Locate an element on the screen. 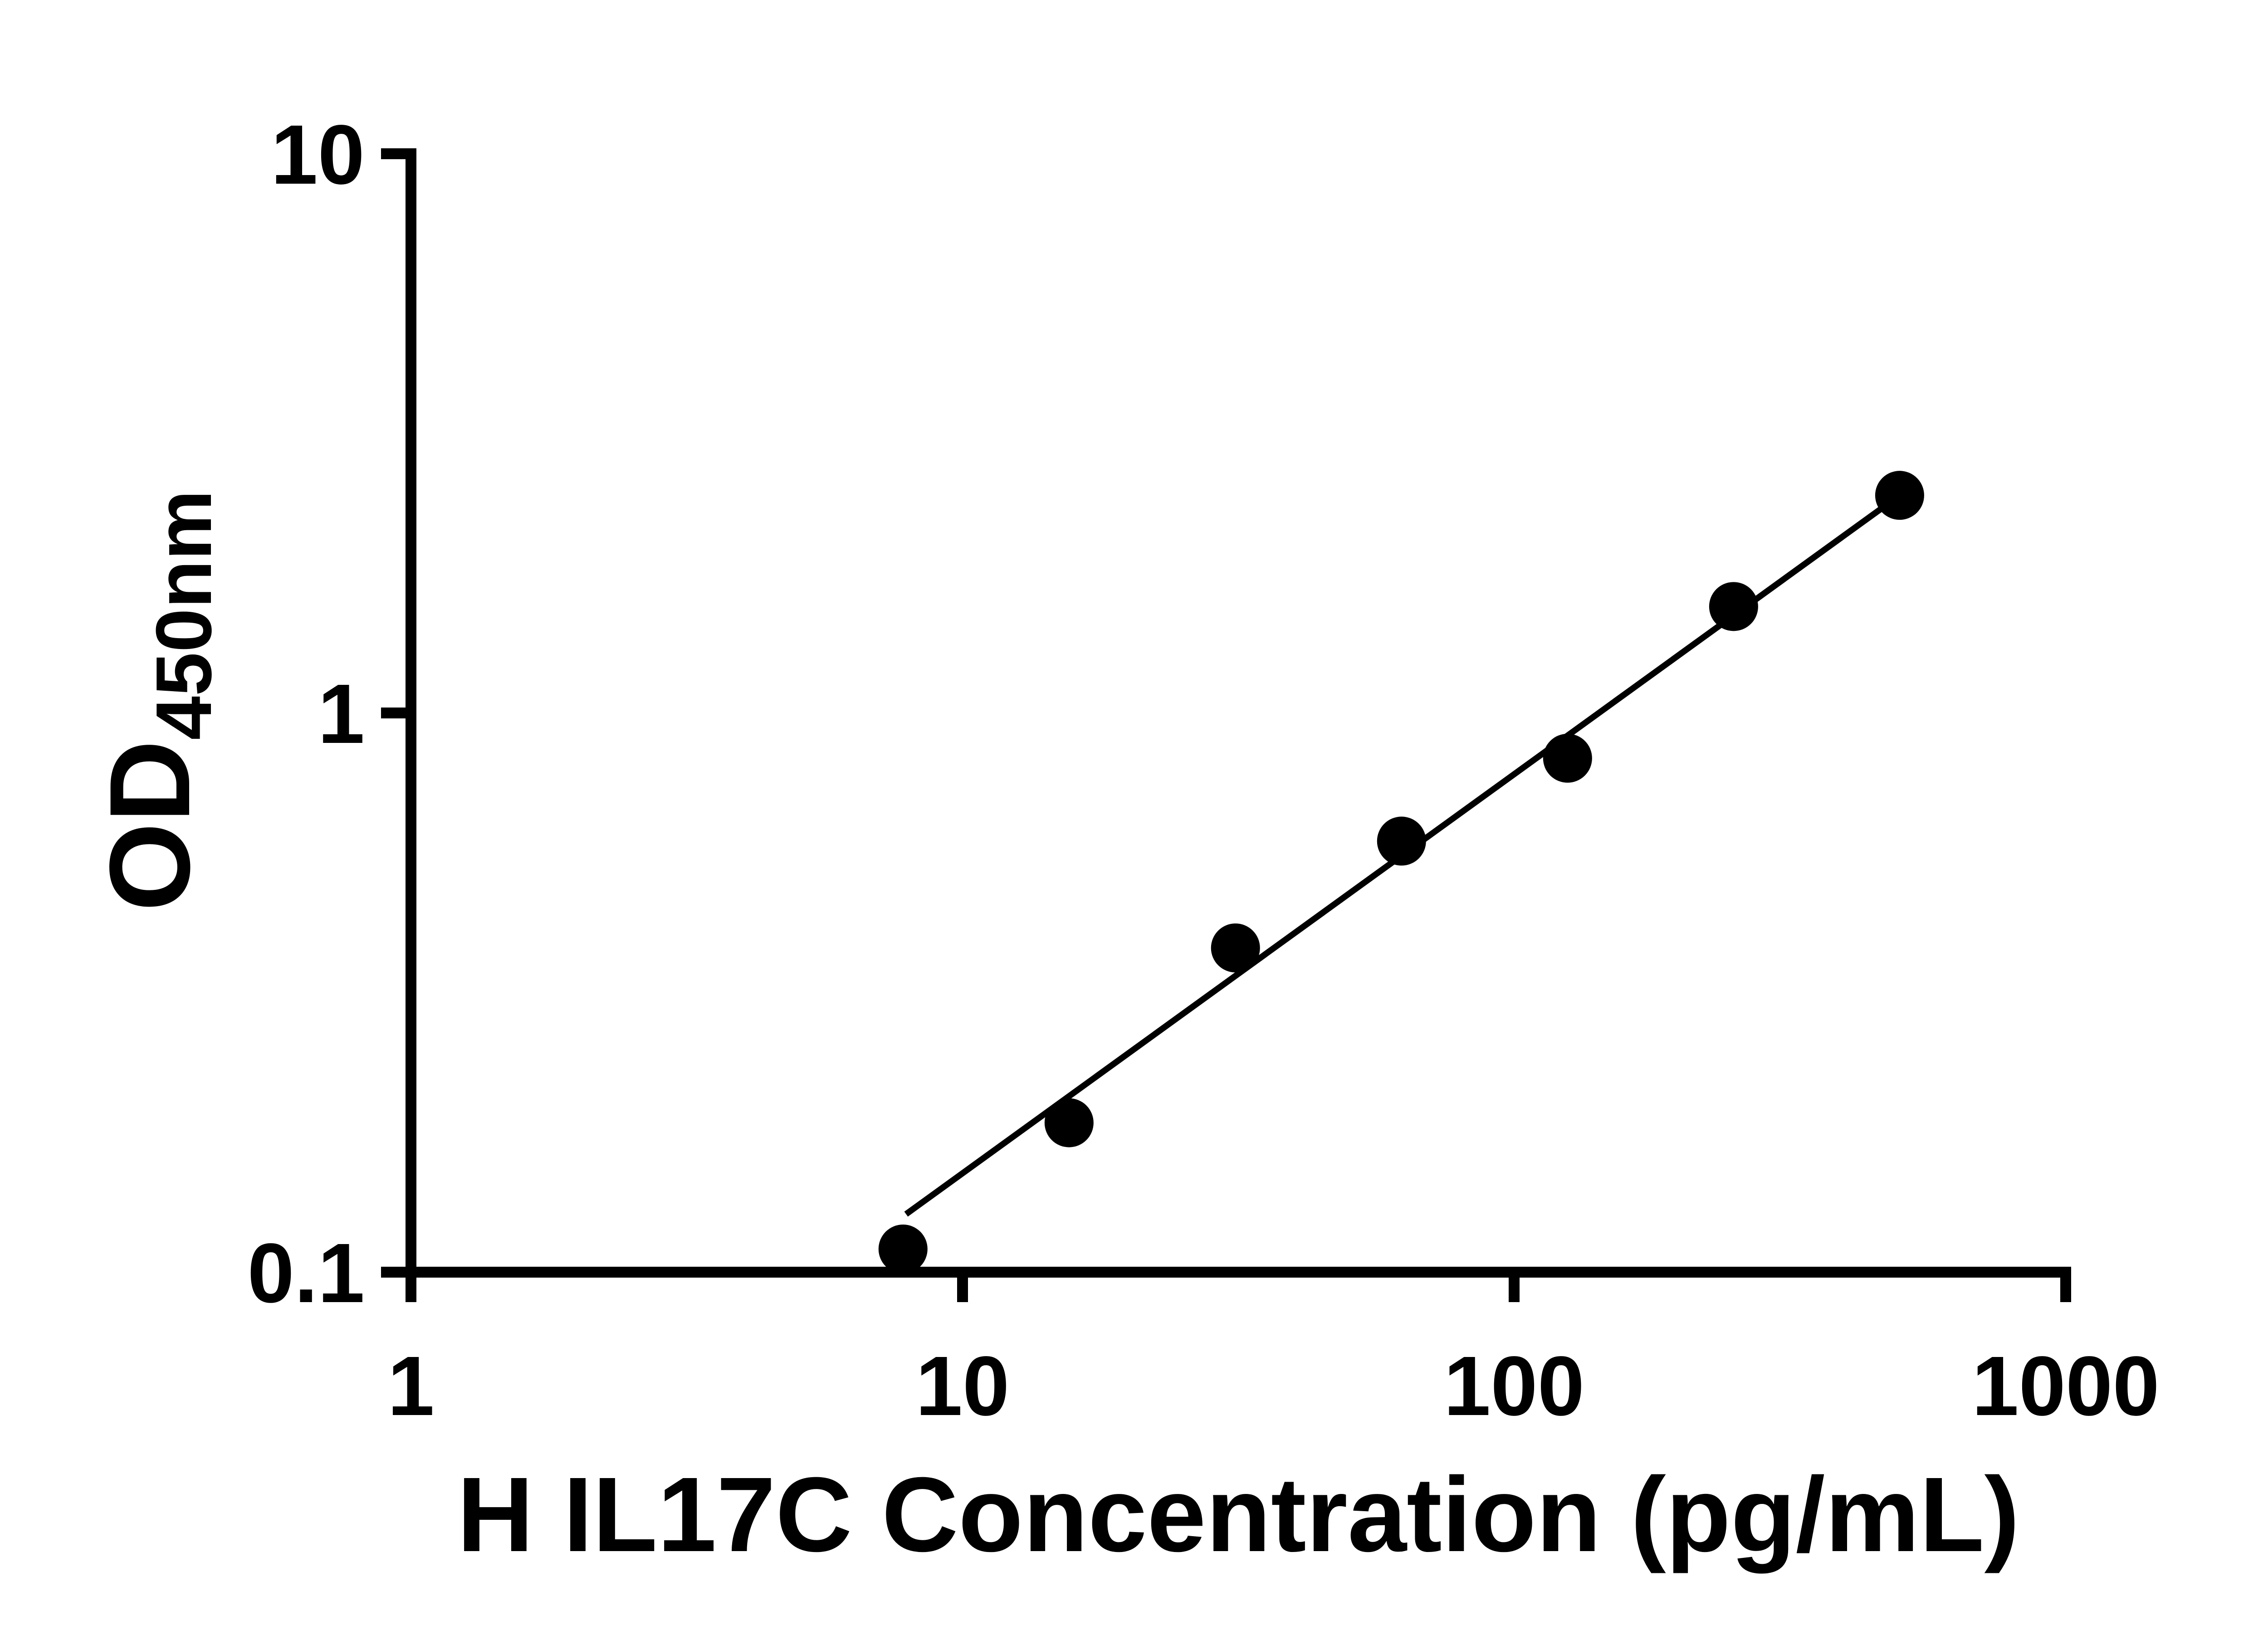 The height and width of the screenshot is (1635, 2268). x-tick-label: 100 is located at coordinates (1514, 1386).